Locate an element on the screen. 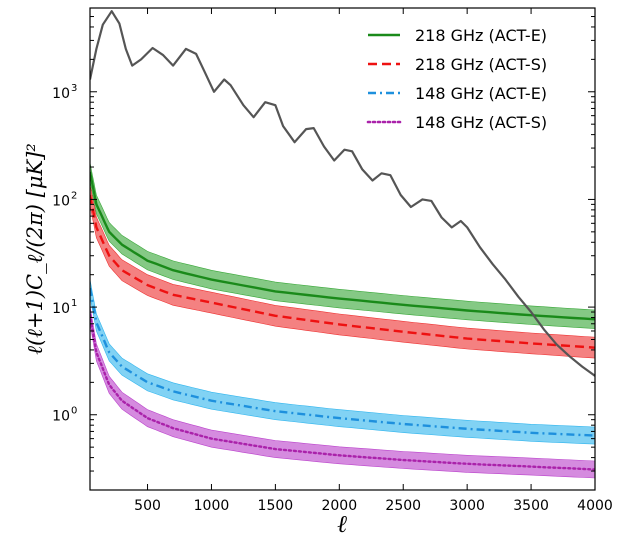 This screenshot has height=537, width=618. y-tick-label: 10 2 is located at coordinates (64, 199).